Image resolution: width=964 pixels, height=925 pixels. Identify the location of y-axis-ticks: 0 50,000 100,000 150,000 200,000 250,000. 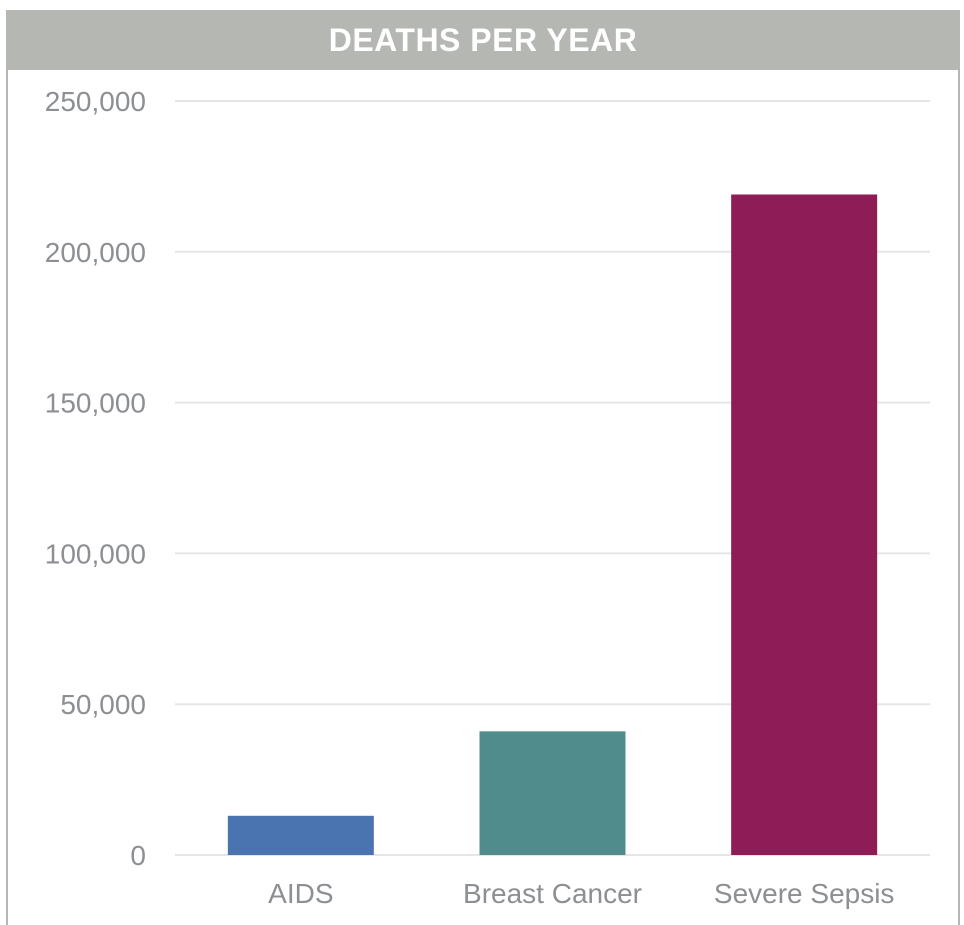
(95, 478).